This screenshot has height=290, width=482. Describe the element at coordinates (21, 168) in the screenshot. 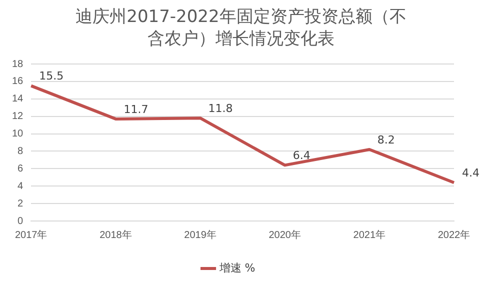

I see `y-tick-label: 6` at that location.